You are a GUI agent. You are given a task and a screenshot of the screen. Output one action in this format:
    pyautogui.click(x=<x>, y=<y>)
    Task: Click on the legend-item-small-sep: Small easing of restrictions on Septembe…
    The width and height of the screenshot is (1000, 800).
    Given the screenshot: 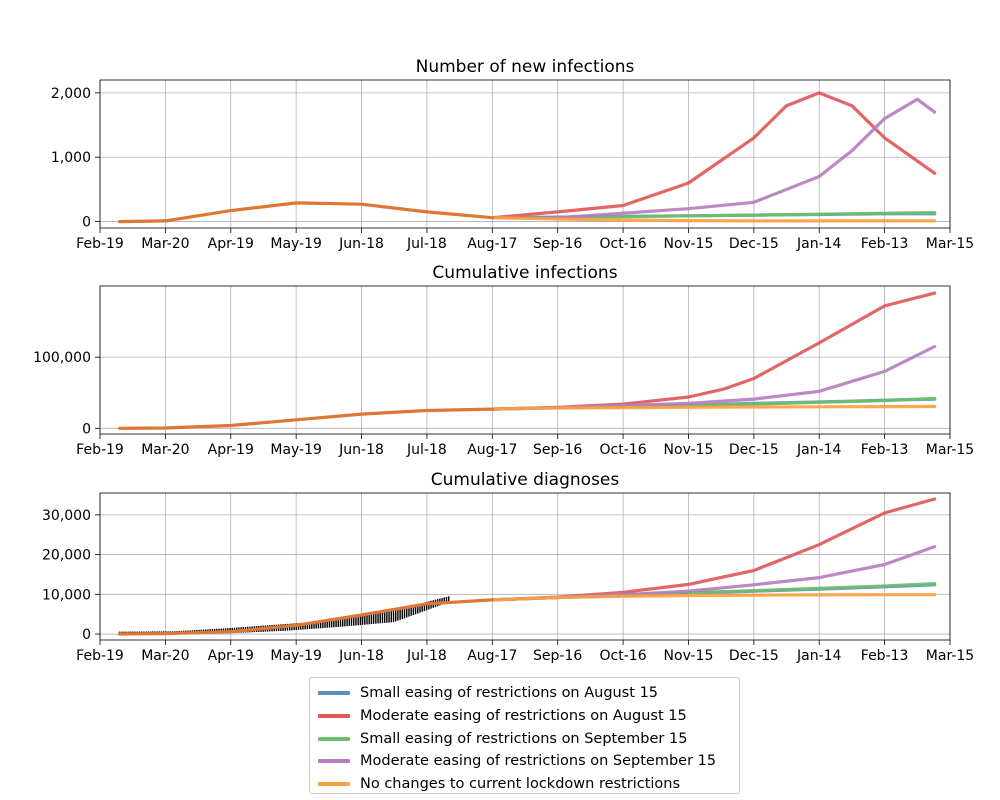 What is the action you would take?
    pyautogui.click(x=524, y=738)
    